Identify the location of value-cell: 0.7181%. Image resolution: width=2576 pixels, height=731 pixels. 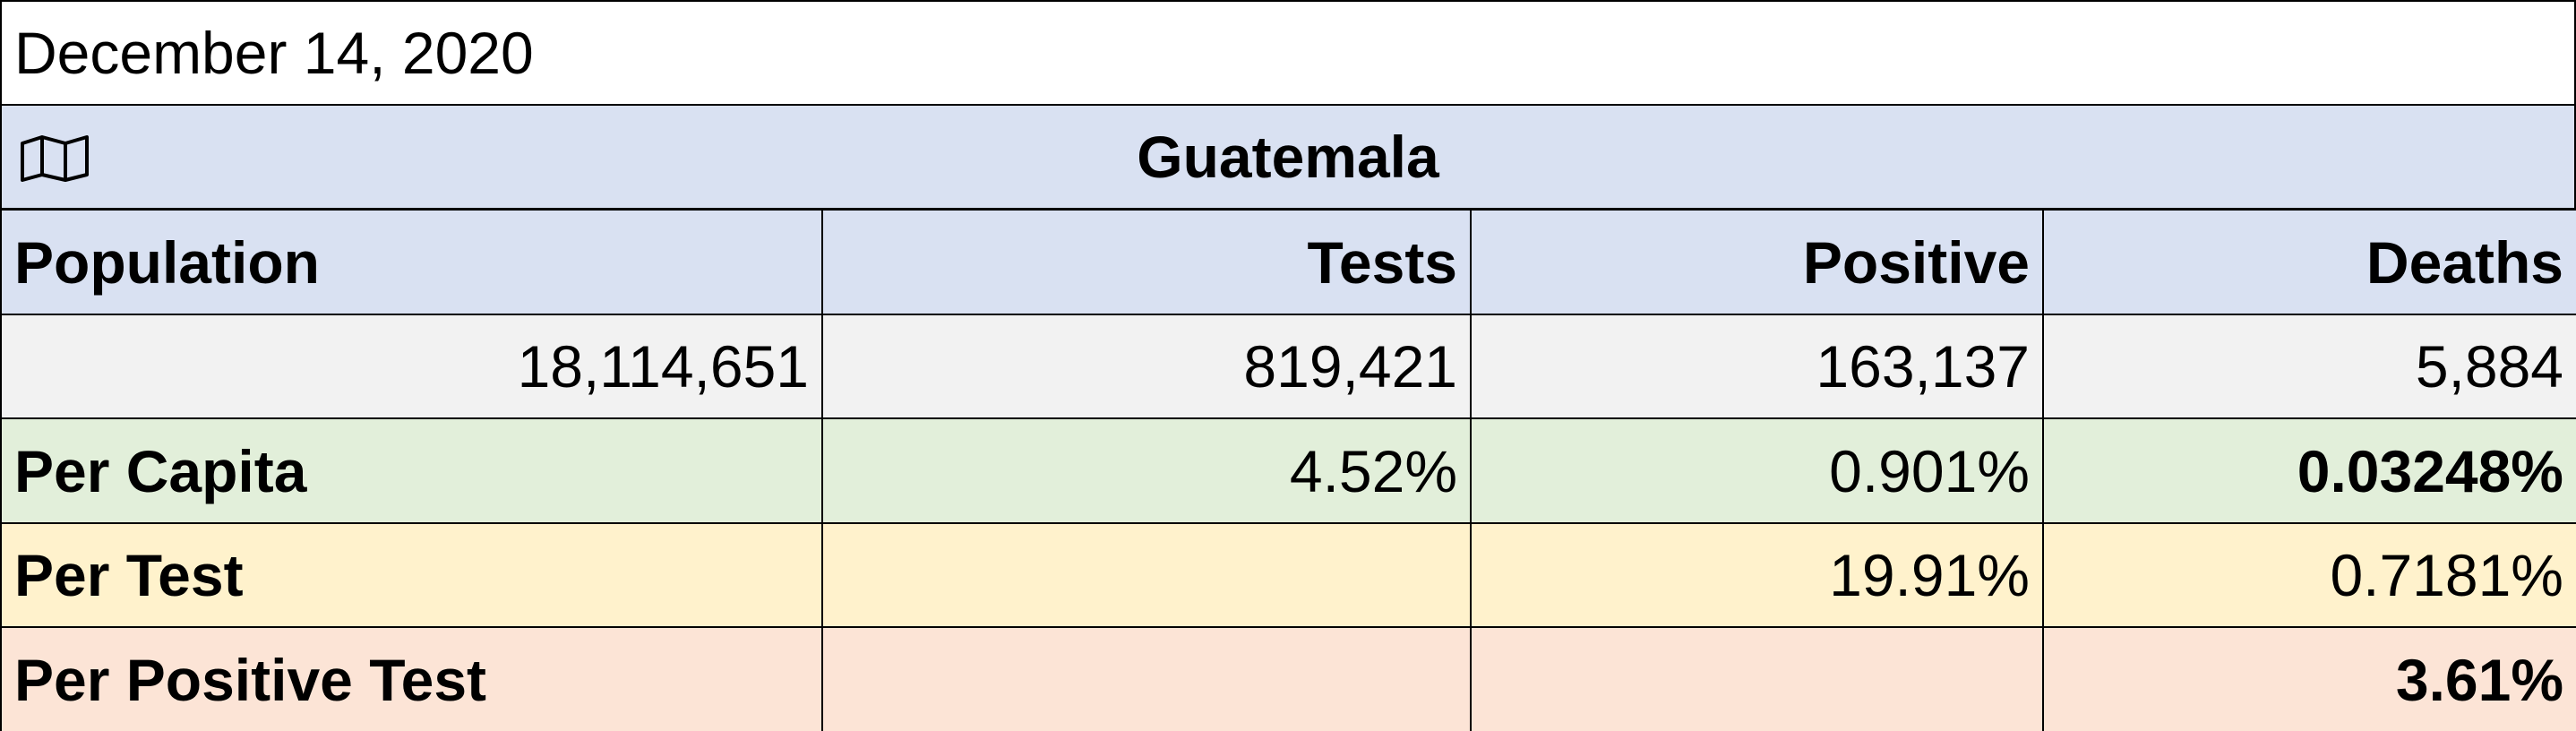
(2309, 575).